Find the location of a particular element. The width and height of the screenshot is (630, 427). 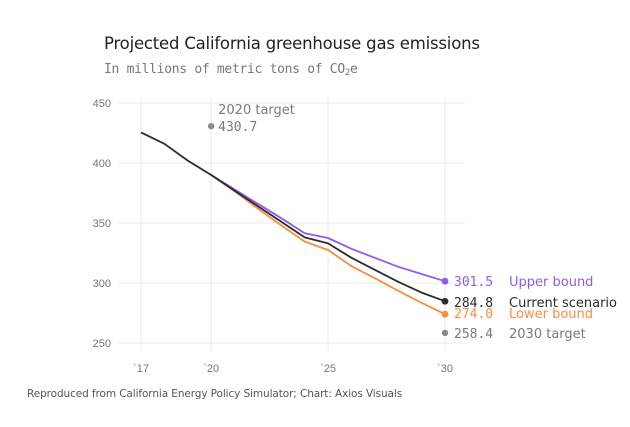

series-label-upper-bound: Upper bound is located at coordinates (551, 282).